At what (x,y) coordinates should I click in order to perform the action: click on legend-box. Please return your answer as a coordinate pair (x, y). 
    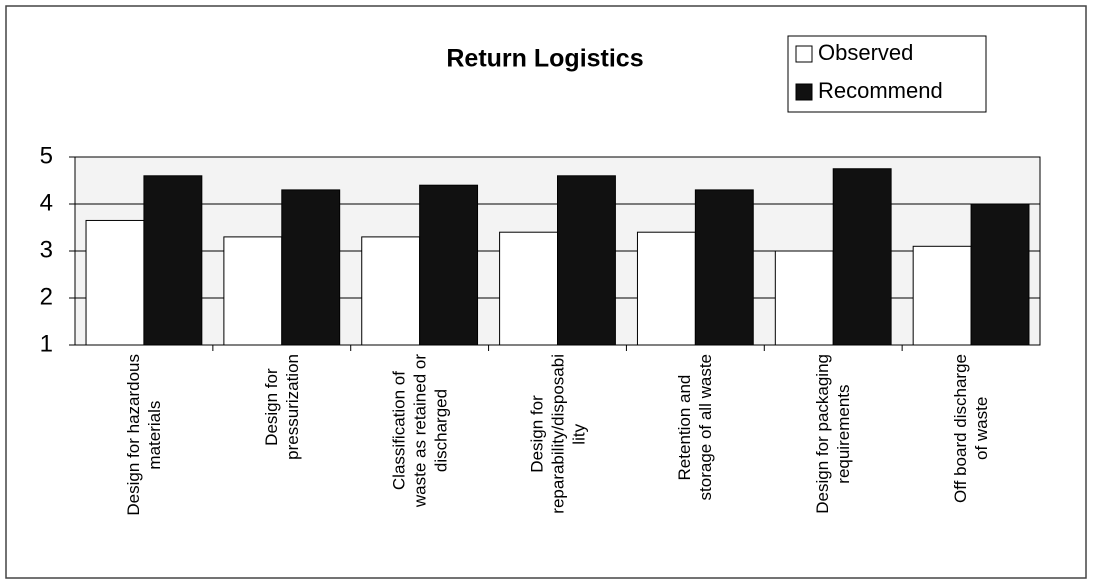
    Looking at the image, I should click on (887, 74).